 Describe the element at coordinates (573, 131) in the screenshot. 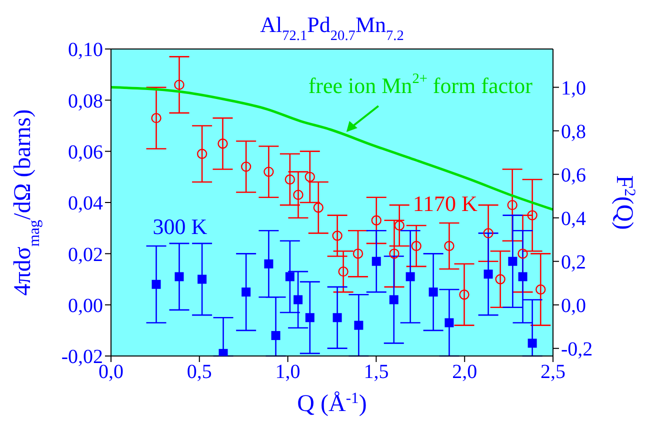

I see `y2-tick-label: 0,8` at that location.